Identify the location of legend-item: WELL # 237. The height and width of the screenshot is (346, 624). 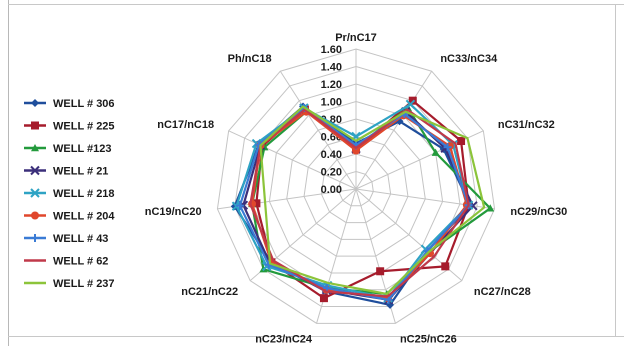
(69, 284).